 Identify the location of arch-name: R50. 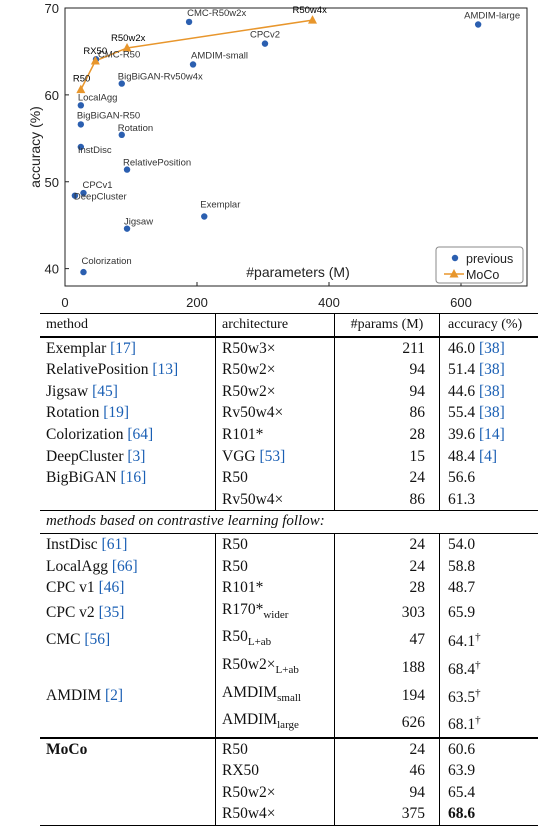
(235, 544).